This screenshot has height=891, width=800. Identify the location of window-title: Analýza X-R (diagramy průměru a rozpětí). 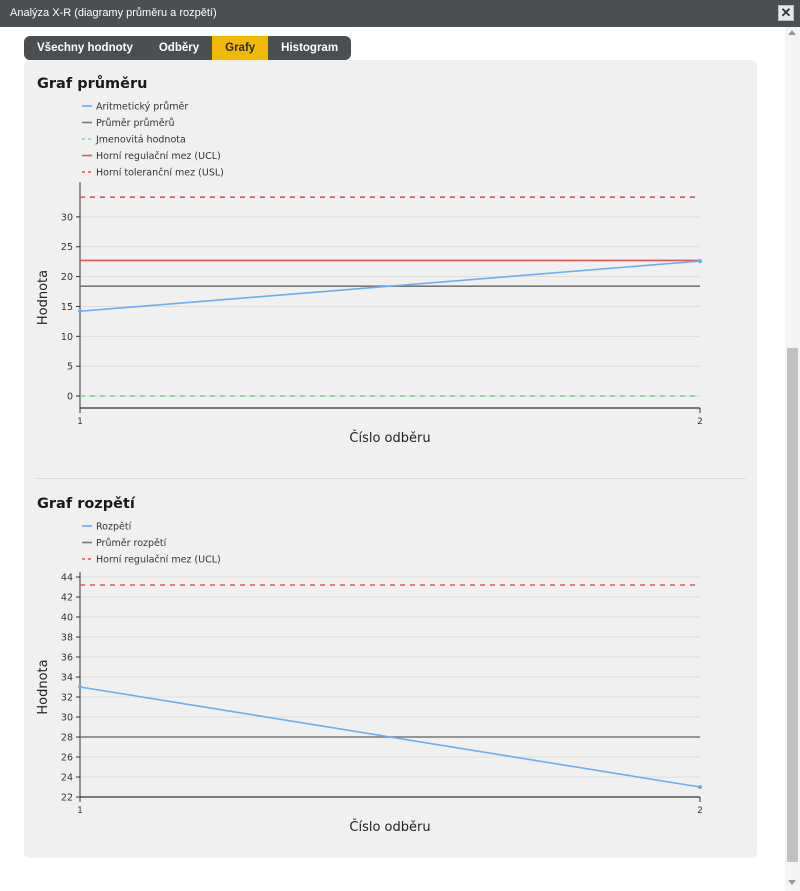
(113, 13).